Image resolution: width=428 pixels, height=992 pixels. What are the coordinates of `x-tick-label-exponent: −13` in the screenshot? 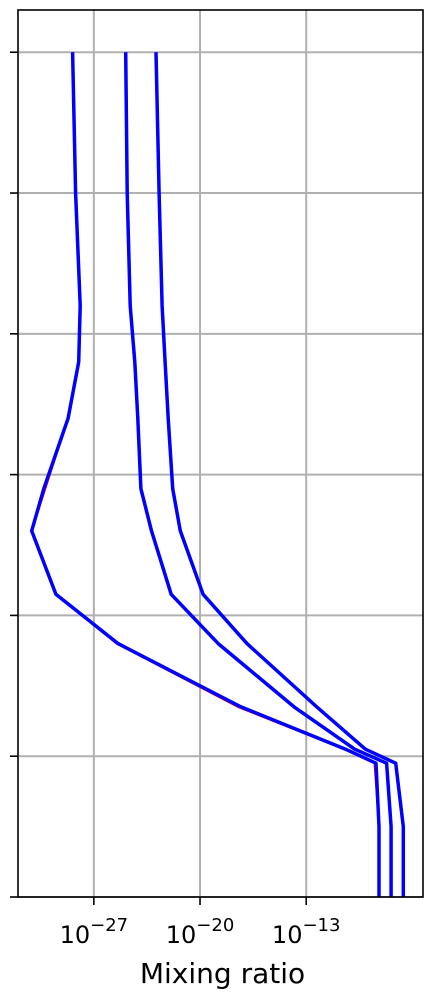 It's located at (321, 925).